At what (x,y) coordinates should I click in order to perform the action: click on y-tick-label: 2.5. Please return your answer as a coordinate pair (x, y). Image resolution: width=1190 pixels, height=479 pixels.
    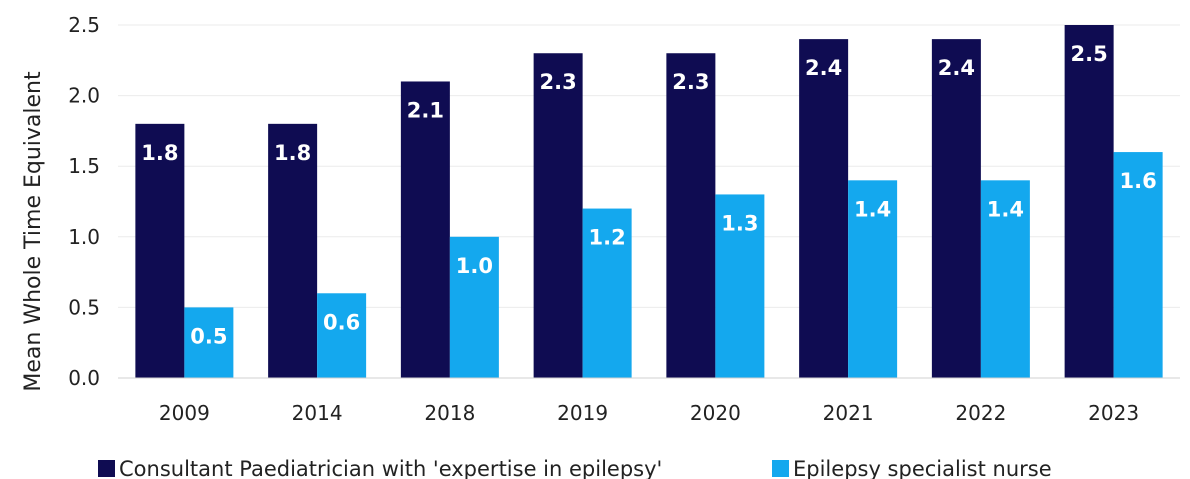
    Looking at the image, I should click on (84, 25).